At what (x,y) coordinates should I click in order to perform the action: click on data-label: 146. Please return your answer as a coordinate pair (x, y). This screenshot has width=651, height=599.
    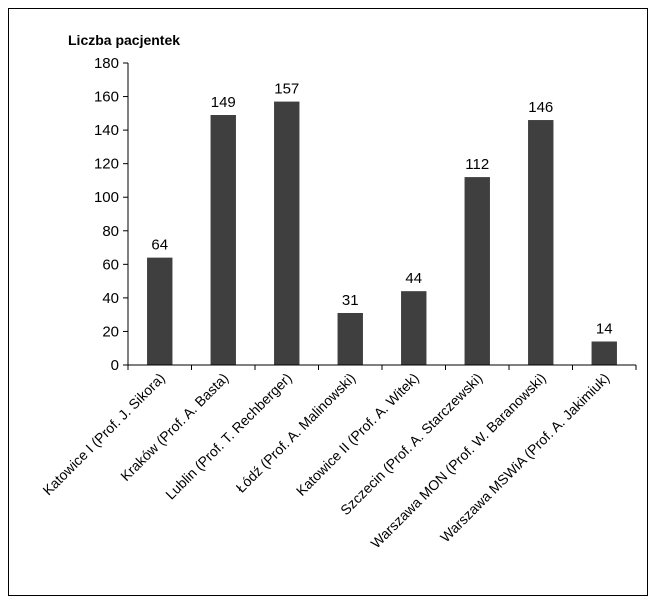
    Looking at the image, I should click on (540, 107).